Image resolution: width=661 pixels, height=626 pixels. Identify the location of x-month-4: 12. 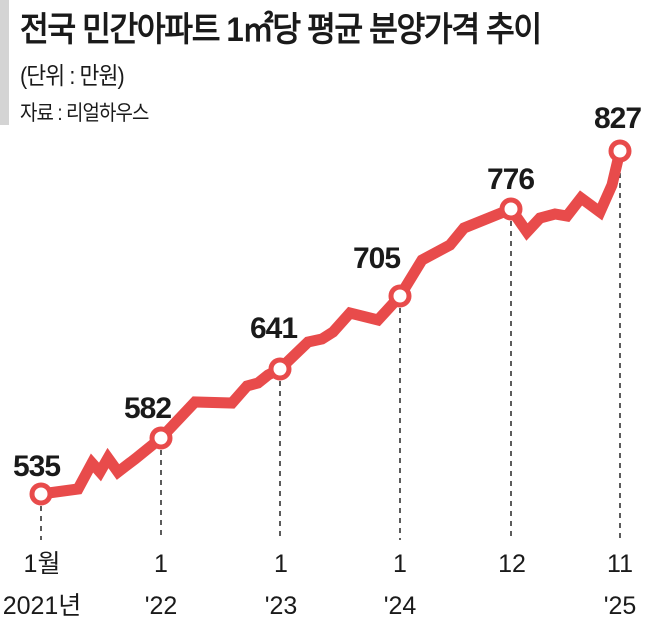
(512, 564).